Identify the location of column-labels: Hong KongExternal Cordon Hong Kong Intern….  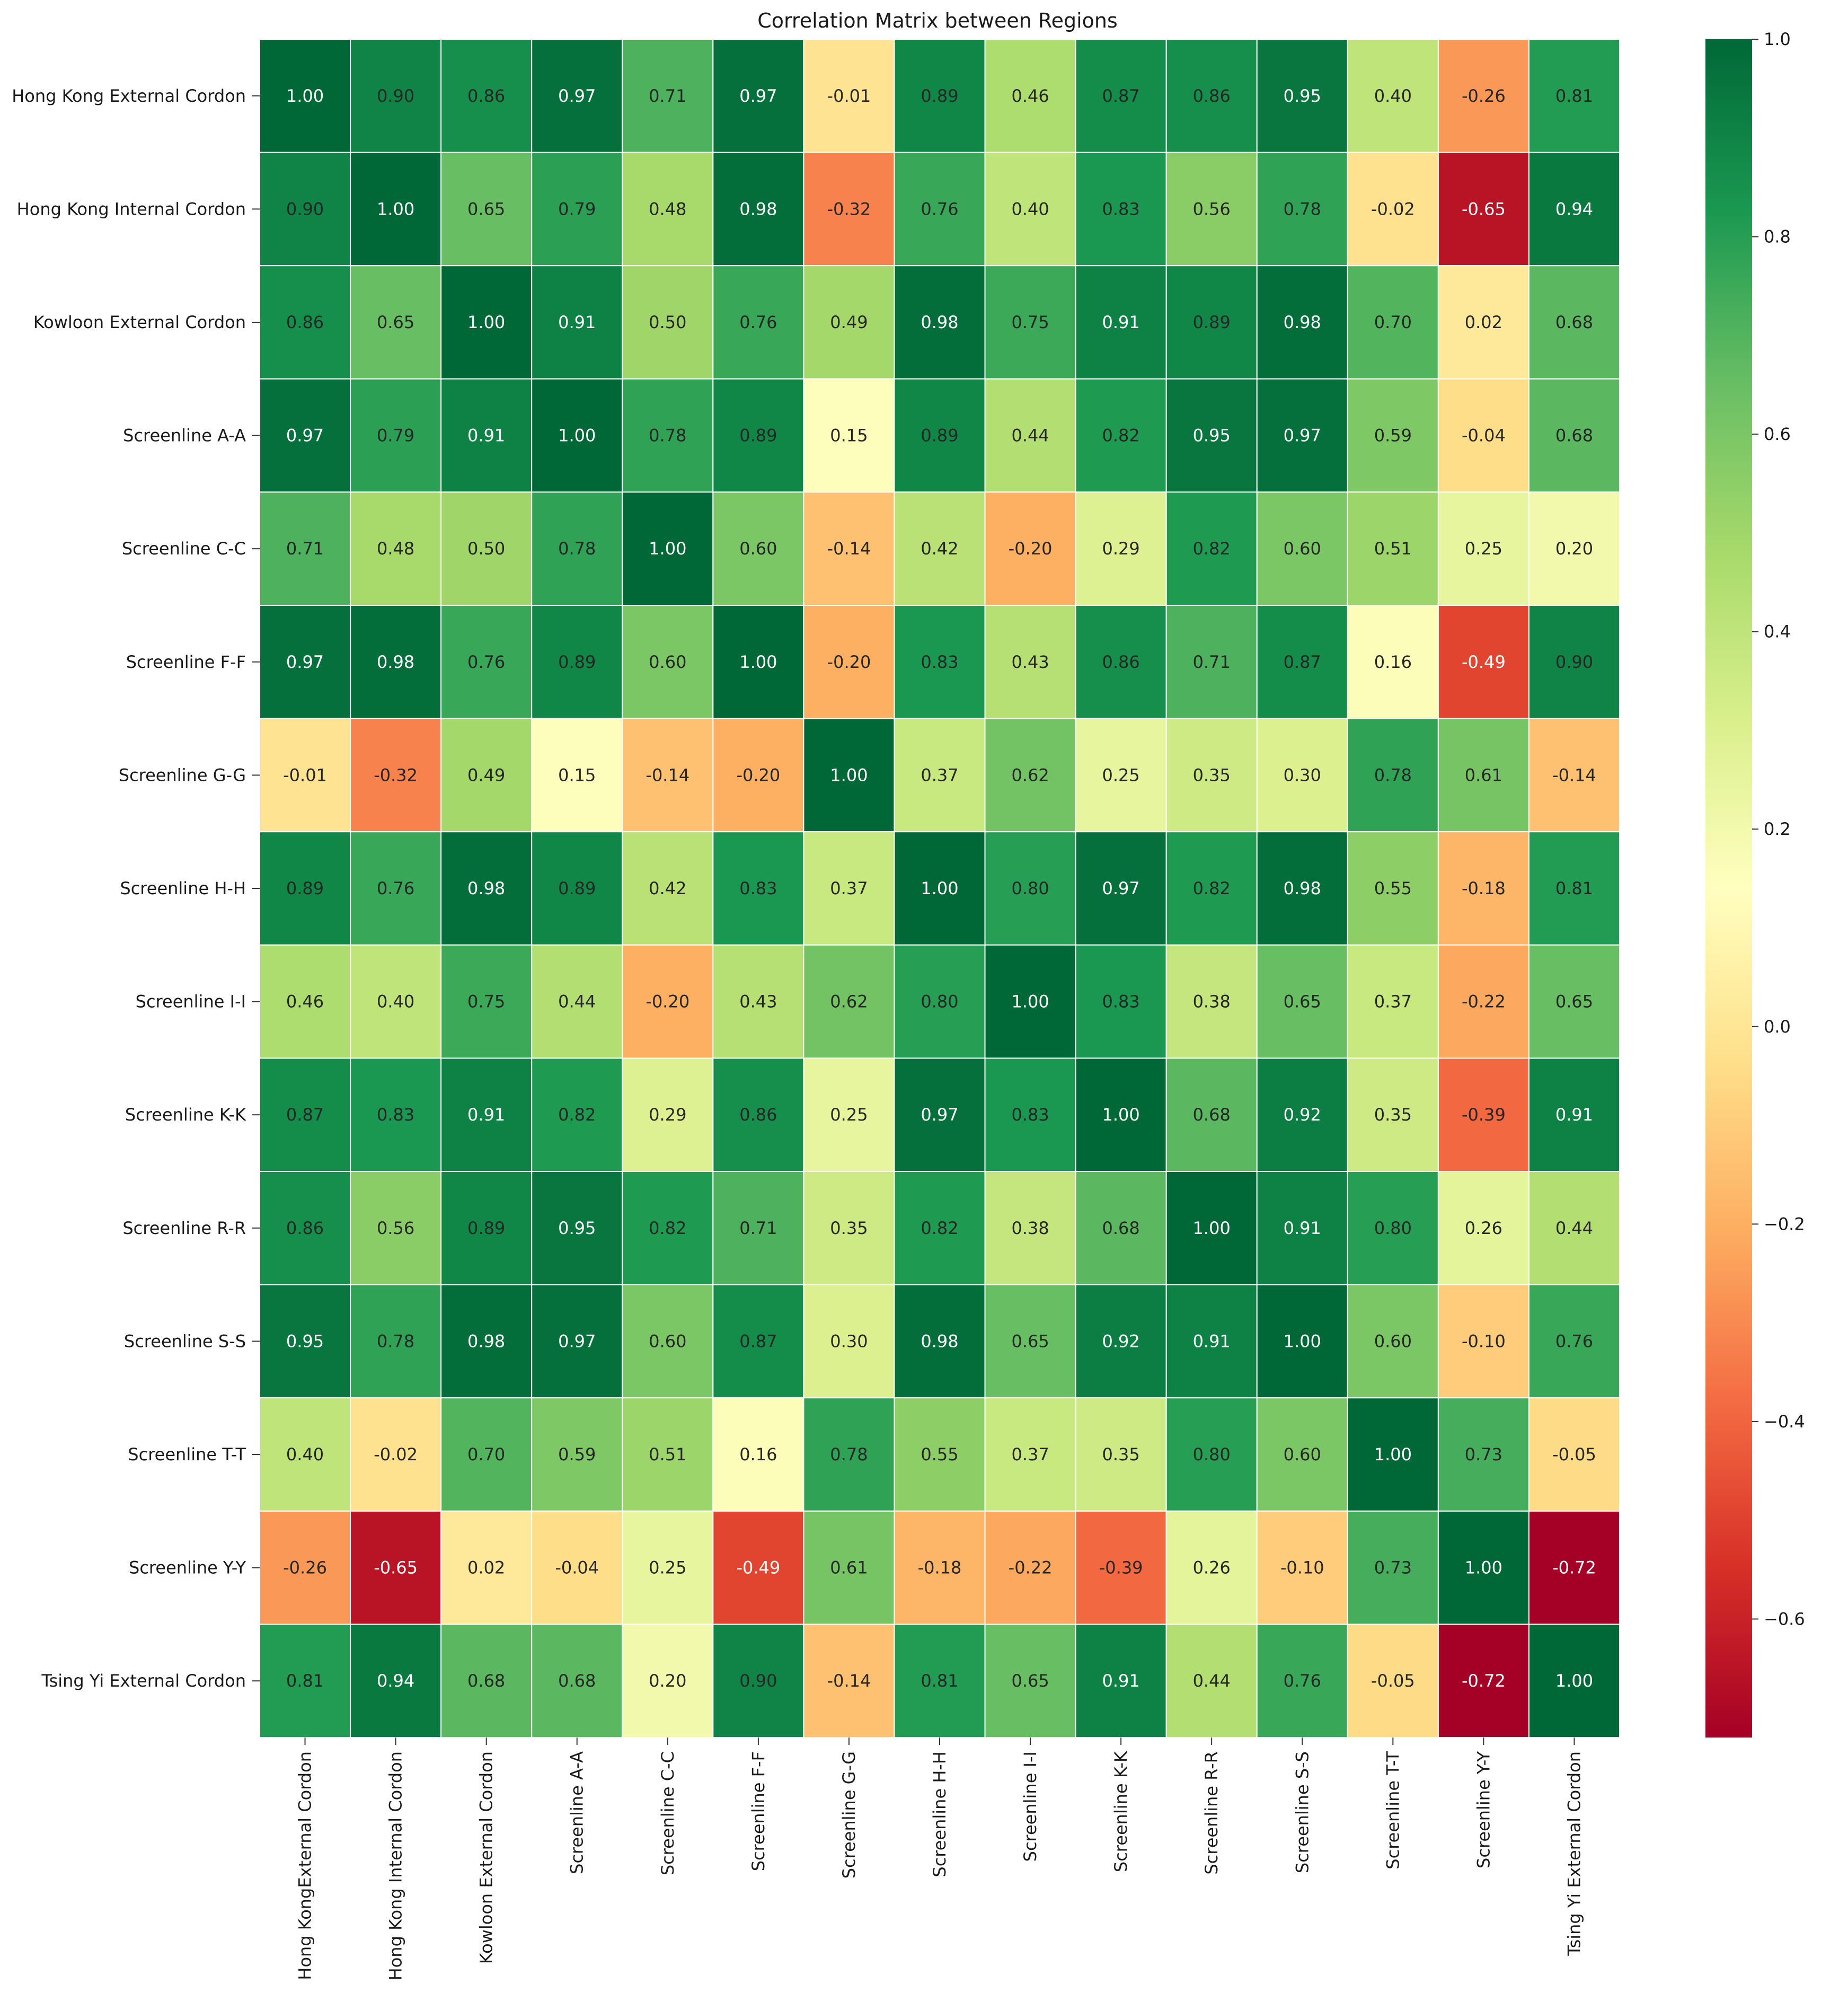
(940, 1859).